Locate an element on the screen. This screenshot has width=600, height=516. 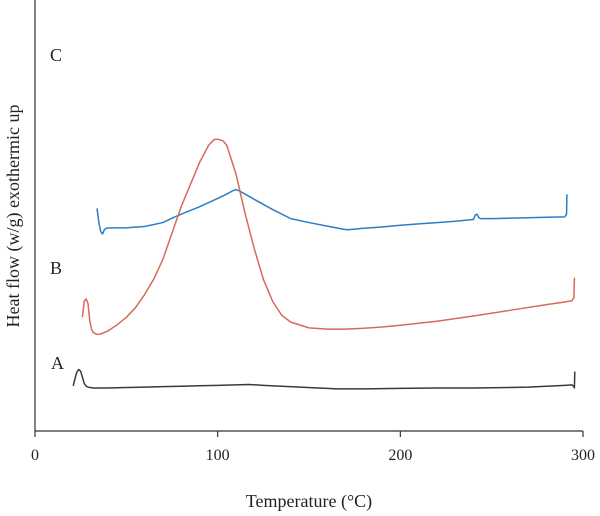
x-tick-label: 100 is located at coordinates (218, 455).